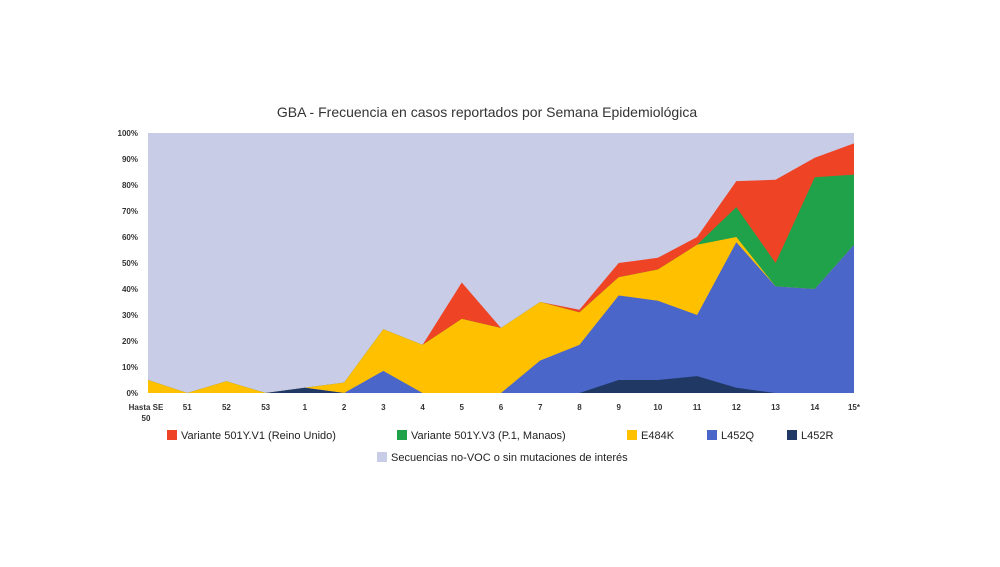 The image size is (1000, 567). Describe the element at coordinates (775, 407) in the screenshot. I see `x-tick-label: 13` at that location.